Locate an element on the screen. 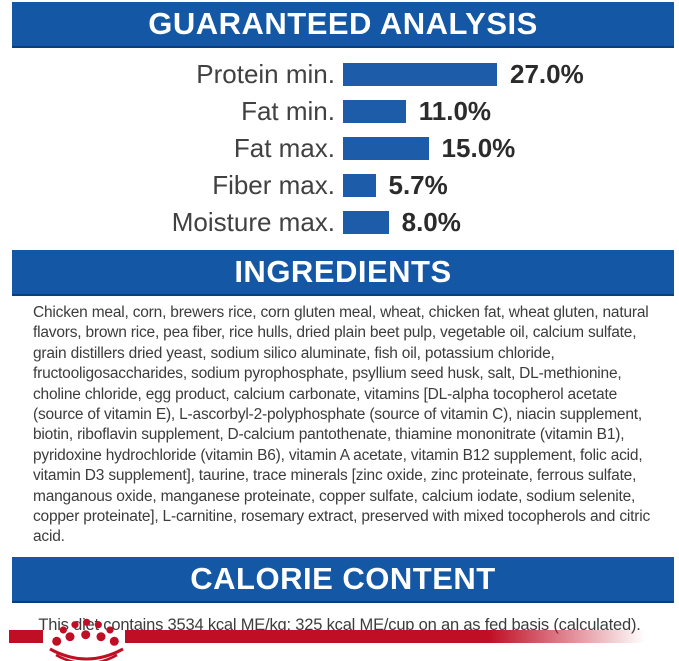 The image size is (679, 661). chart-row-label: Protein min. is located at coordinates (265, 74).